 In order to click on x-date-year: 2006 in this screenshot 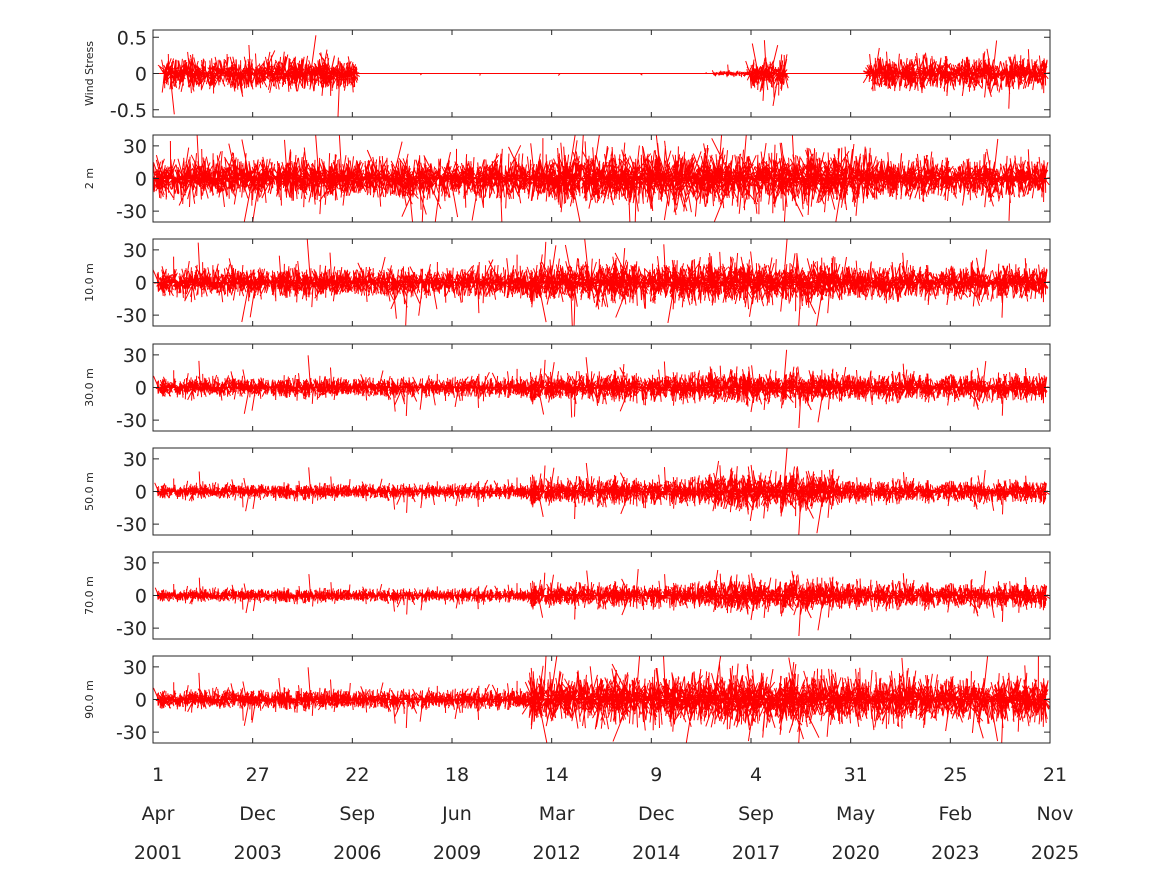, I will do `click(357, 853)`.